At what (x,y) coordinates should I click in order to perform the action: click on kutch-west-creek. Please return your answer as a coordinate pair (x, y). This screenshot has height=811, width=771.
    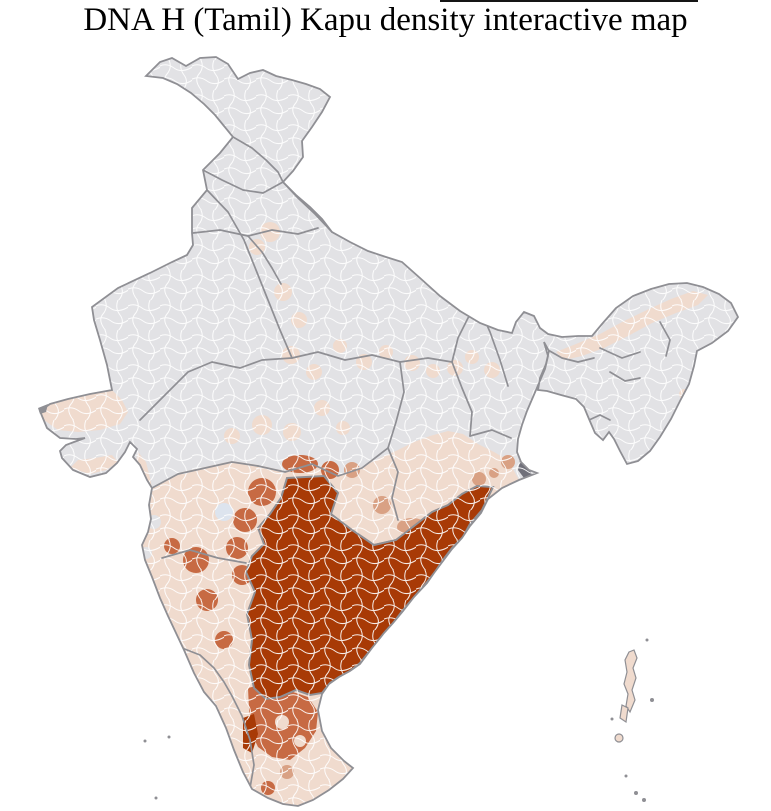
    Looking at the image, I should click on (43, 409).